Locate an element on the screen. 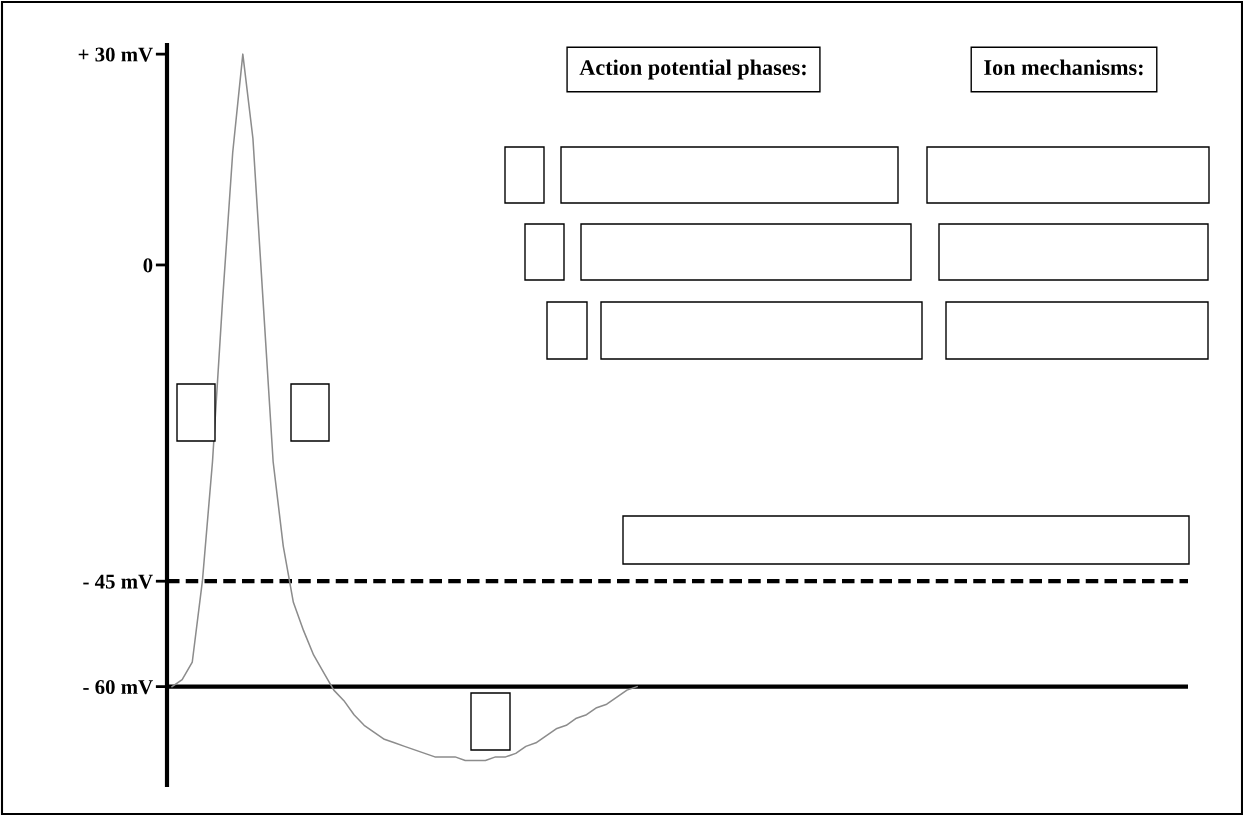  annotation: Action potential phases: is located at coordinates (692, 69).